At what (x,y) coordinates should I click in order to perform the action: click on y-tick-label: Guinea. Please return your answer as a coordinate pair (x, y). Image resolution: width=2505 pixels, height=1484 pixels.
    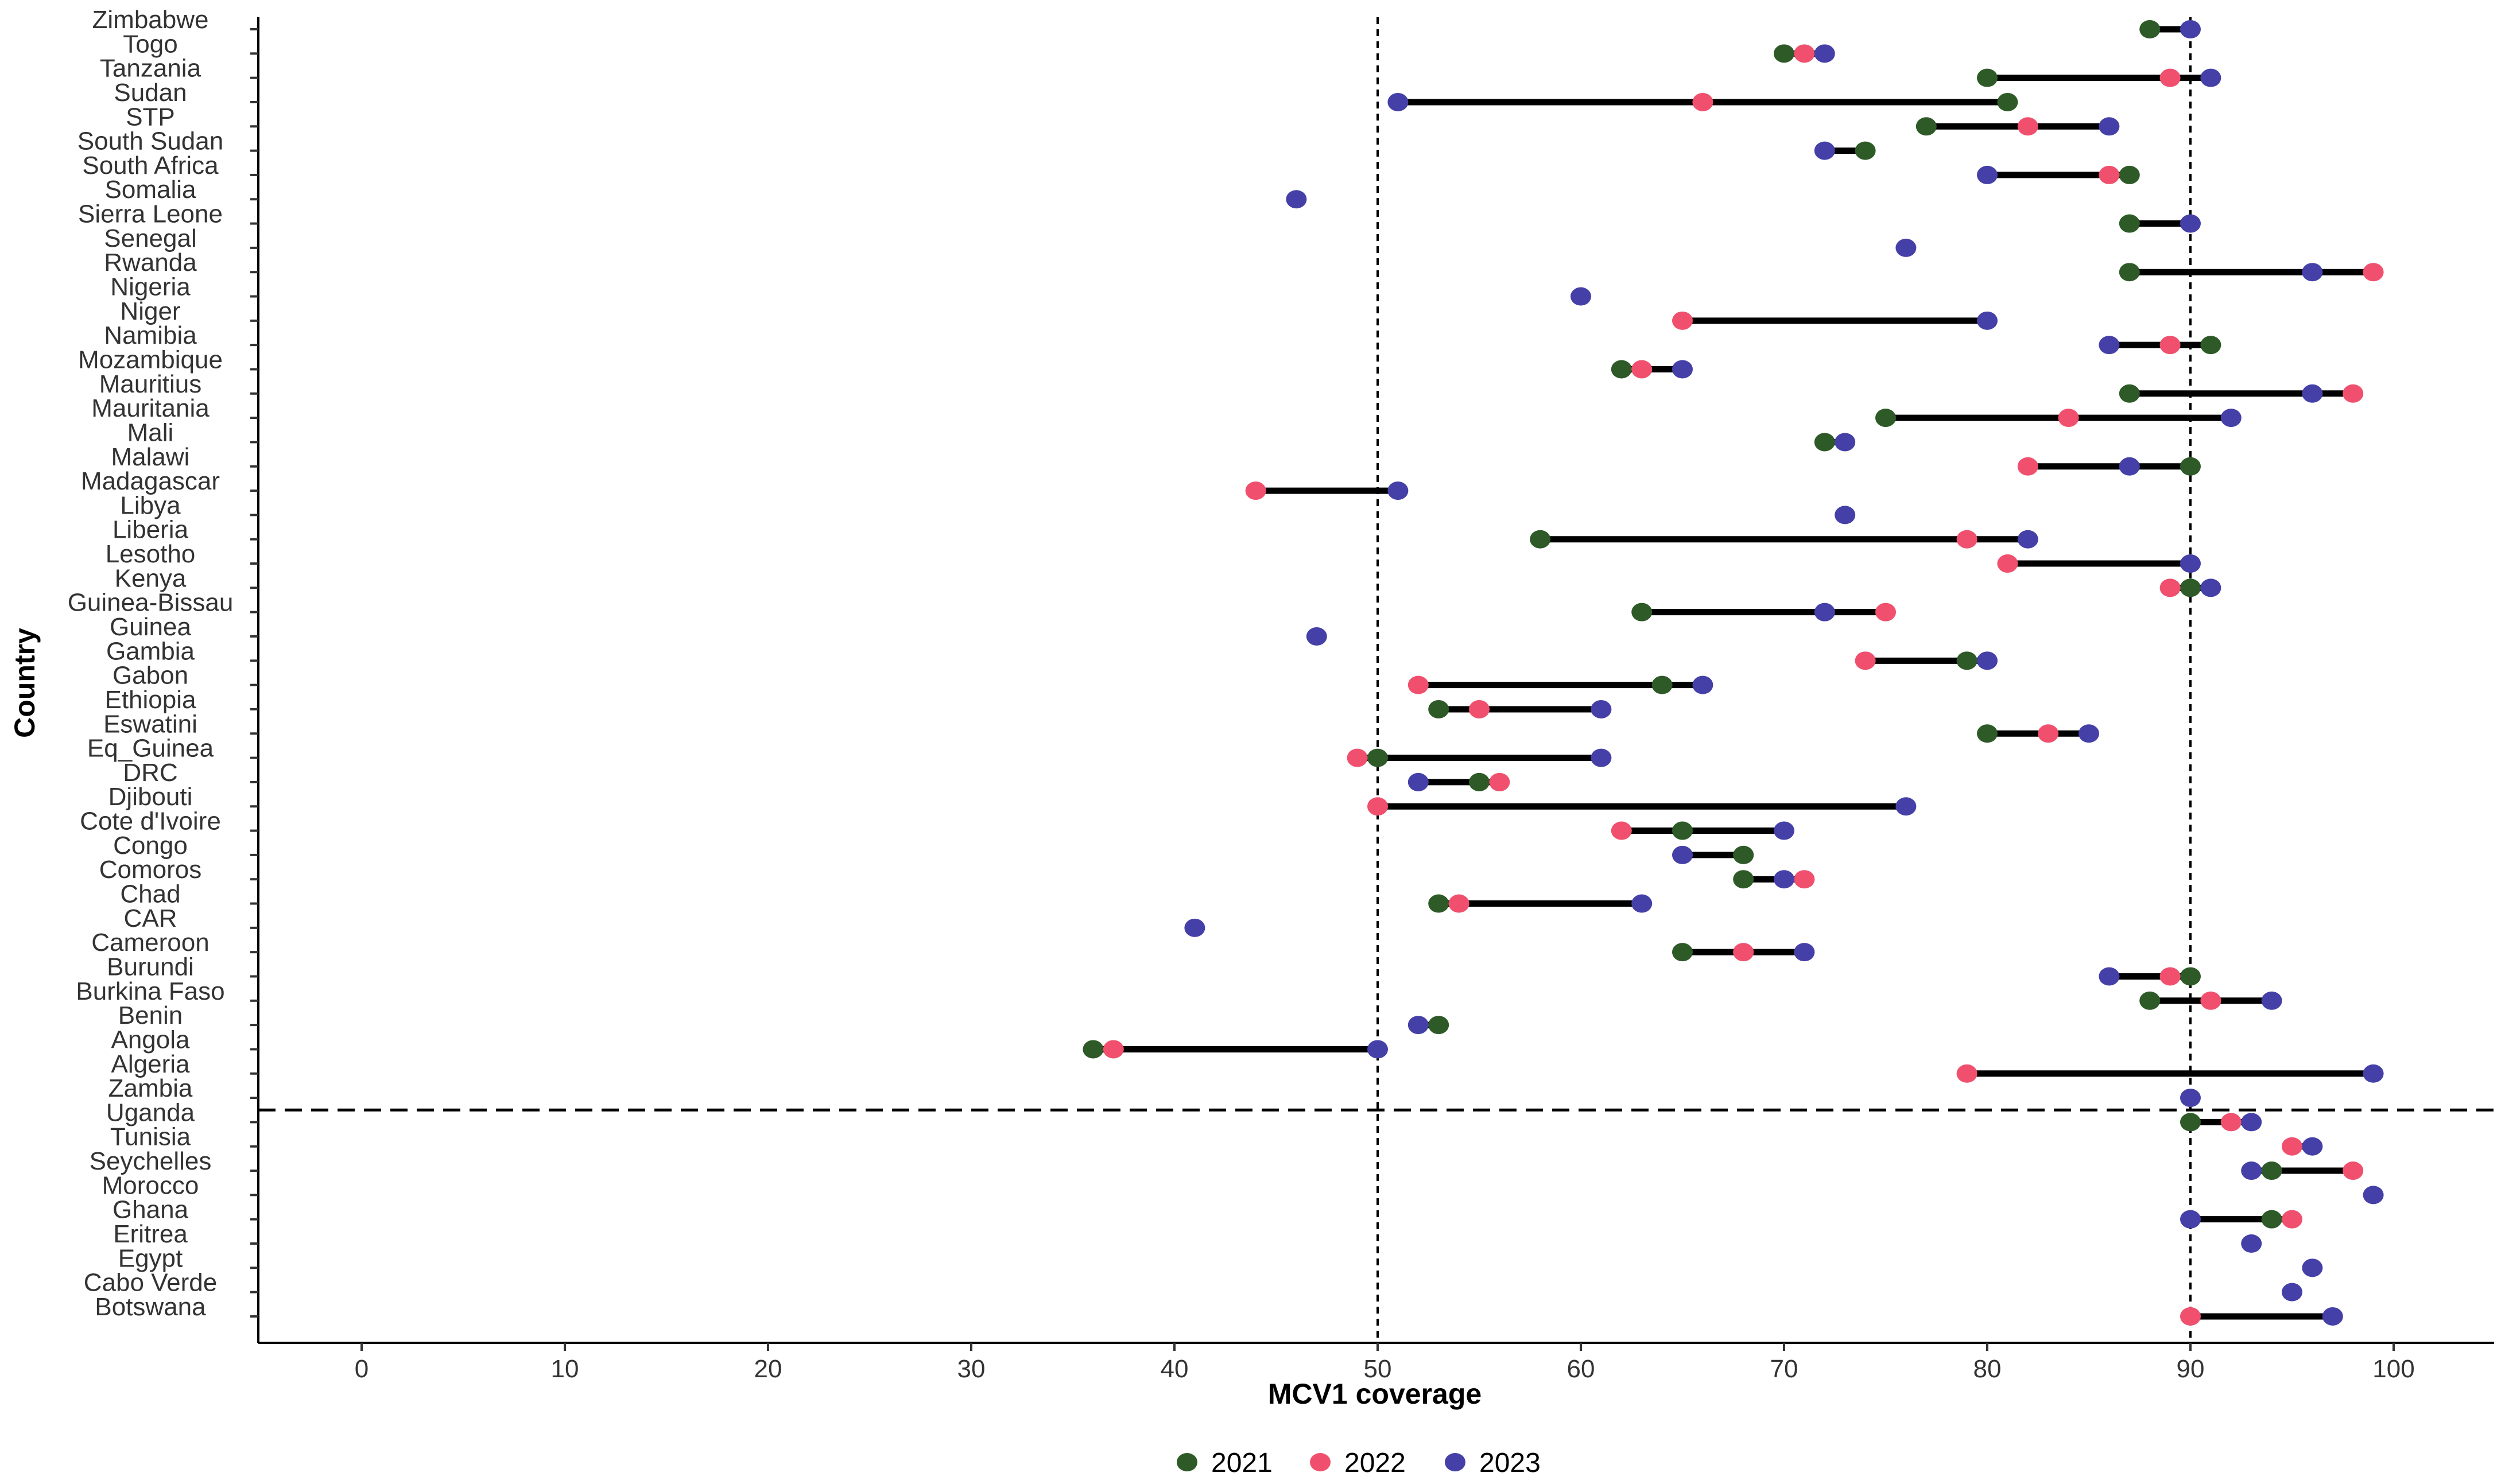
    Looking at the image, I should click on (150, 627).